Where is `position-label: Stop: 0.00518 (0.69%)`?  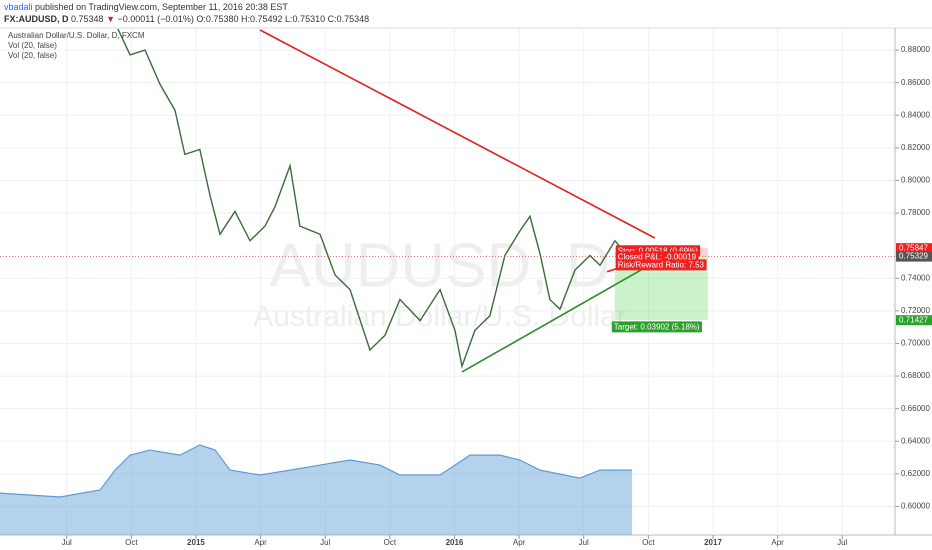
position-label: Stop: 0.00518 (0.69%) is located at coordinates (658, 250).